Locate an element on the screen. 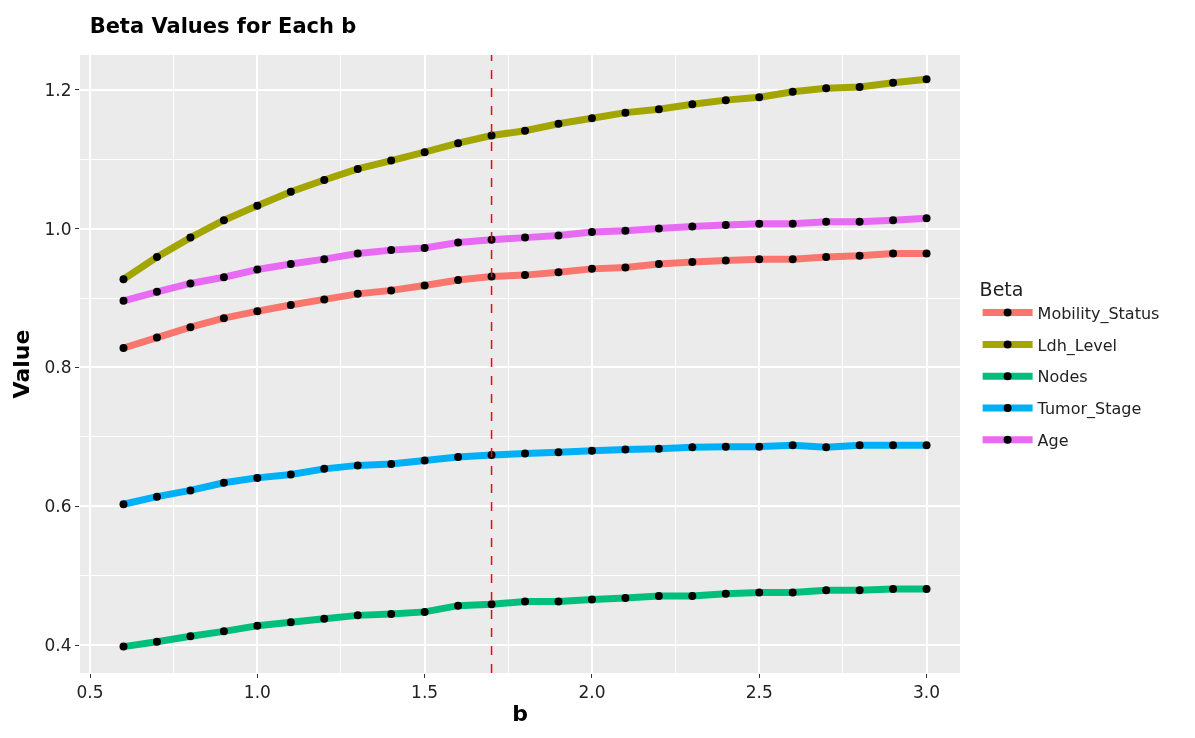  legend-label: Tumor_Stage is located at coordinates (1089, 409).